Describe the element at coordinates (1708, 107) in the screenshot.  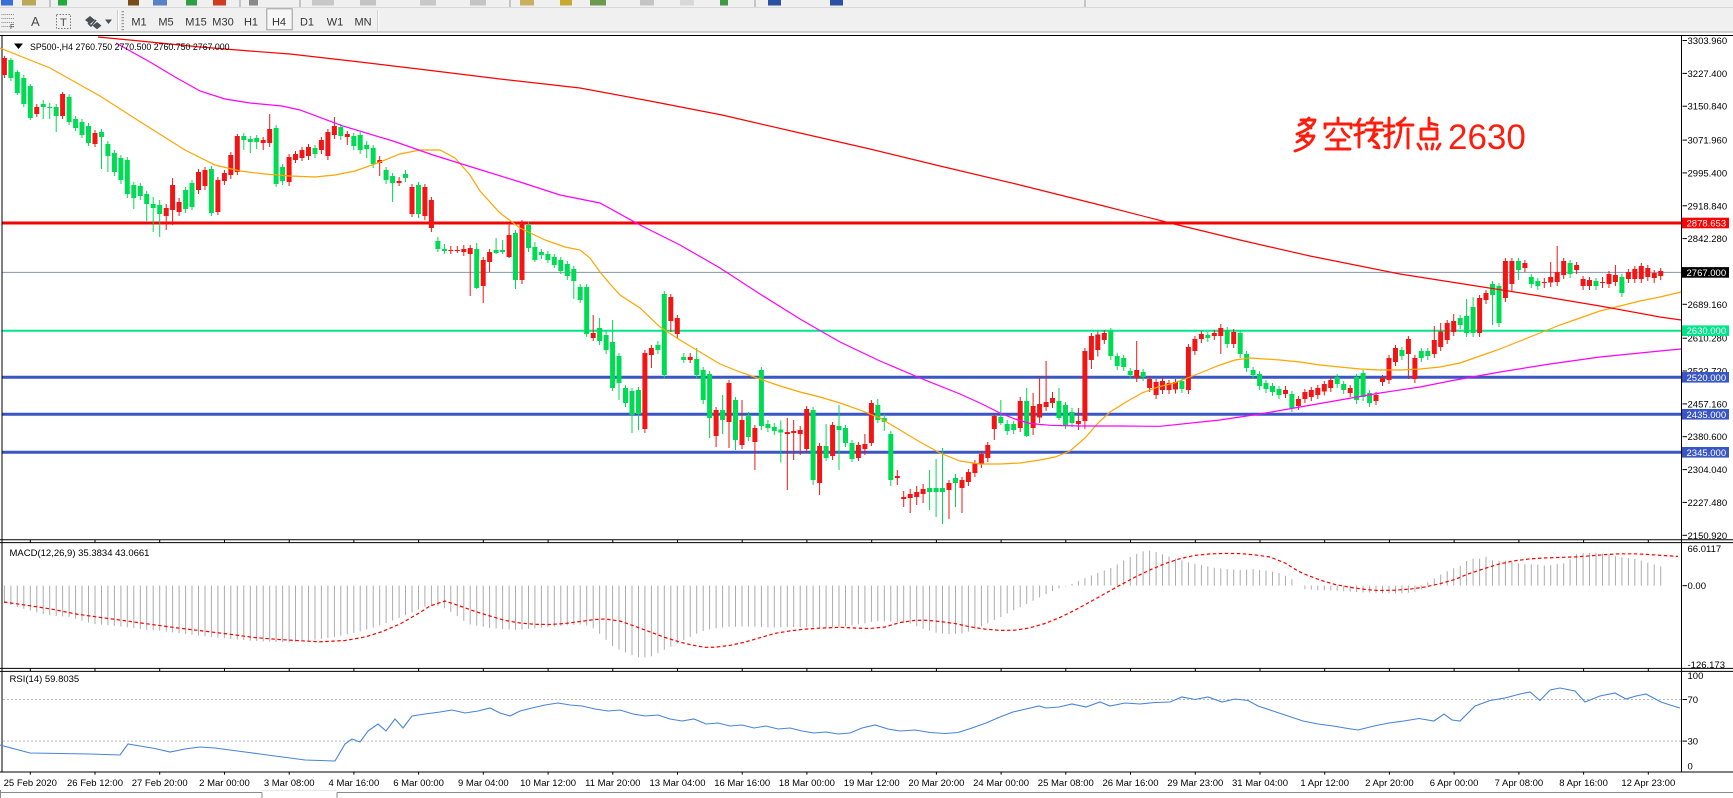
I see `svg-text: 3150.840` at that location.